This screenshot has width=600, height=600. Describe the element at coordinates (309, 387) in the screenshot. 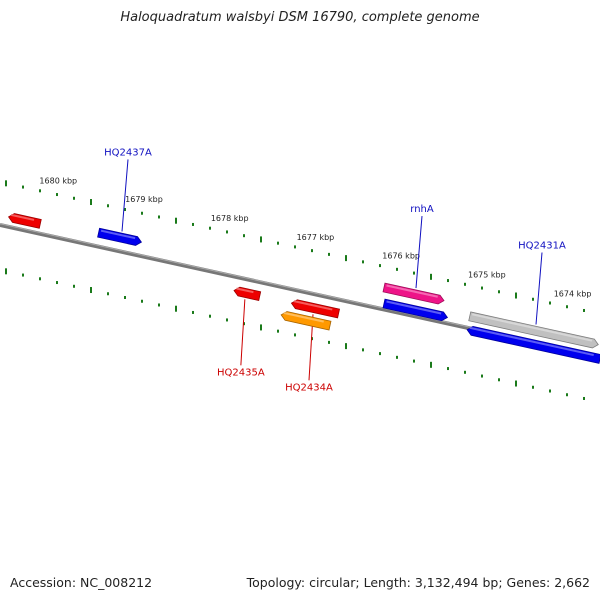

I see `gene-label: HQ2434A` at that location.